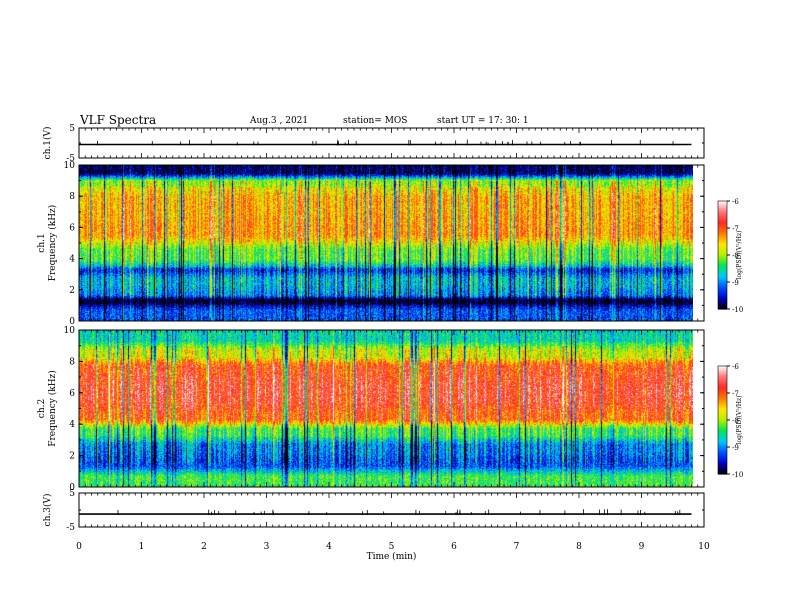  What do you see at coordinates (375, 121) in the screenshot?
I see `station-label: station= MOS` at bounding box center [375, 121].